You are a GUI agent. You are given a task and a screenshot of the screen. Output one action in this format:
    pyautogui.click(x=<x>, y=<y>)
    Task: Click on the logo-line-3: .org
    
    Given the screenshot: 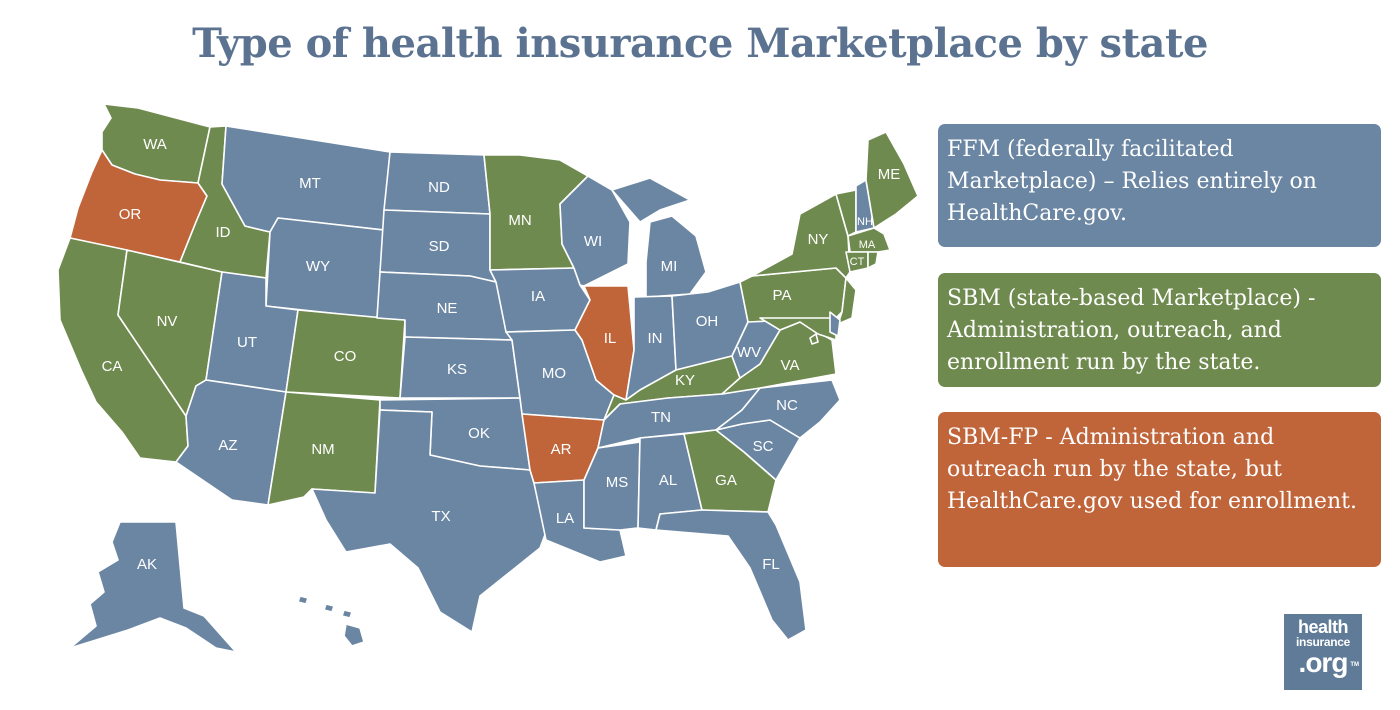 What is the action you would take?
    pyautogui.click(x=1323, y=662)
    